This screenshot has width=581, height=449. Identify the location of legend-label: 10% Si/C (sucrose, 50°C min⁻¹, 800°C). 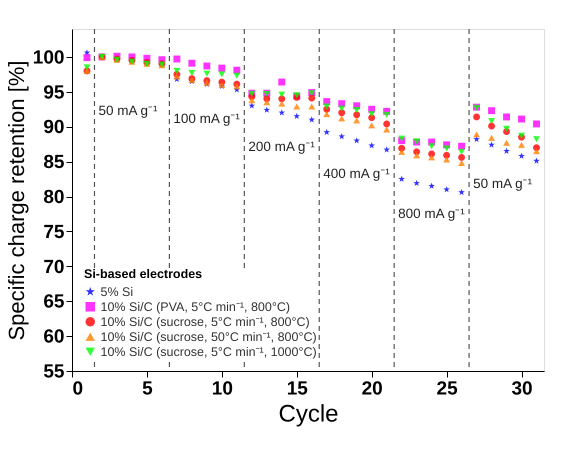
(208, 337).